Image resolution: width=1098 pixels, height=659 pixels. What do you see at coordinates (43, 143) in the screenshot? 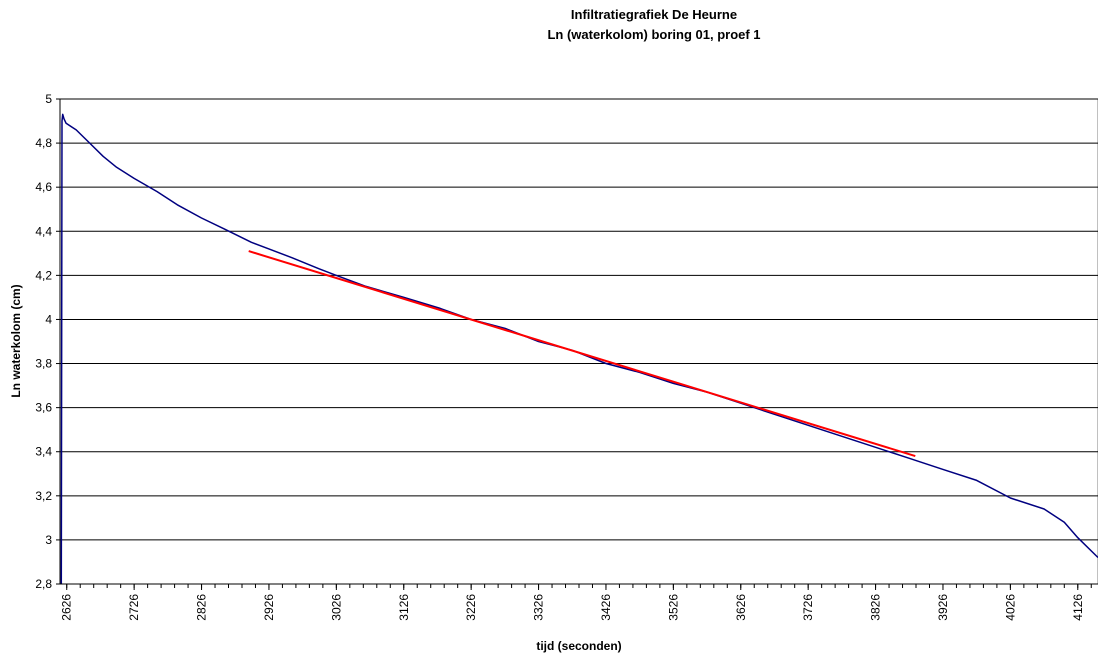
I see `y-tick-label: 4,8` at bounding box center [43, 143].